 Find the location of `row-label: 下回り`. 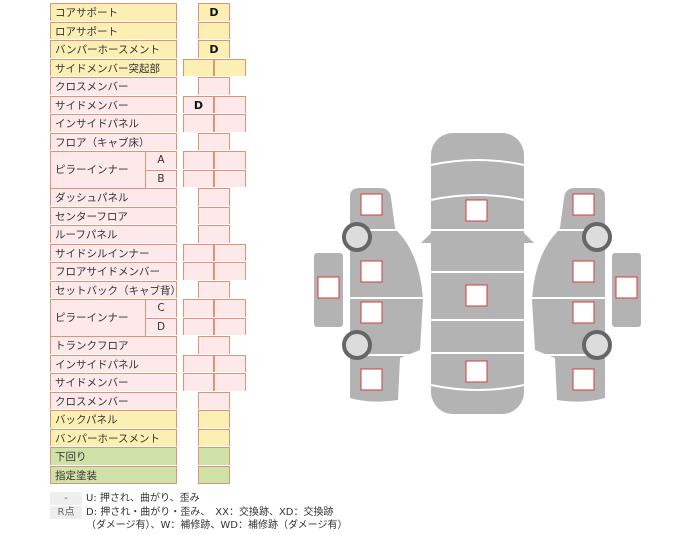

row-label: 下回り is located at coordinates (113, 456).